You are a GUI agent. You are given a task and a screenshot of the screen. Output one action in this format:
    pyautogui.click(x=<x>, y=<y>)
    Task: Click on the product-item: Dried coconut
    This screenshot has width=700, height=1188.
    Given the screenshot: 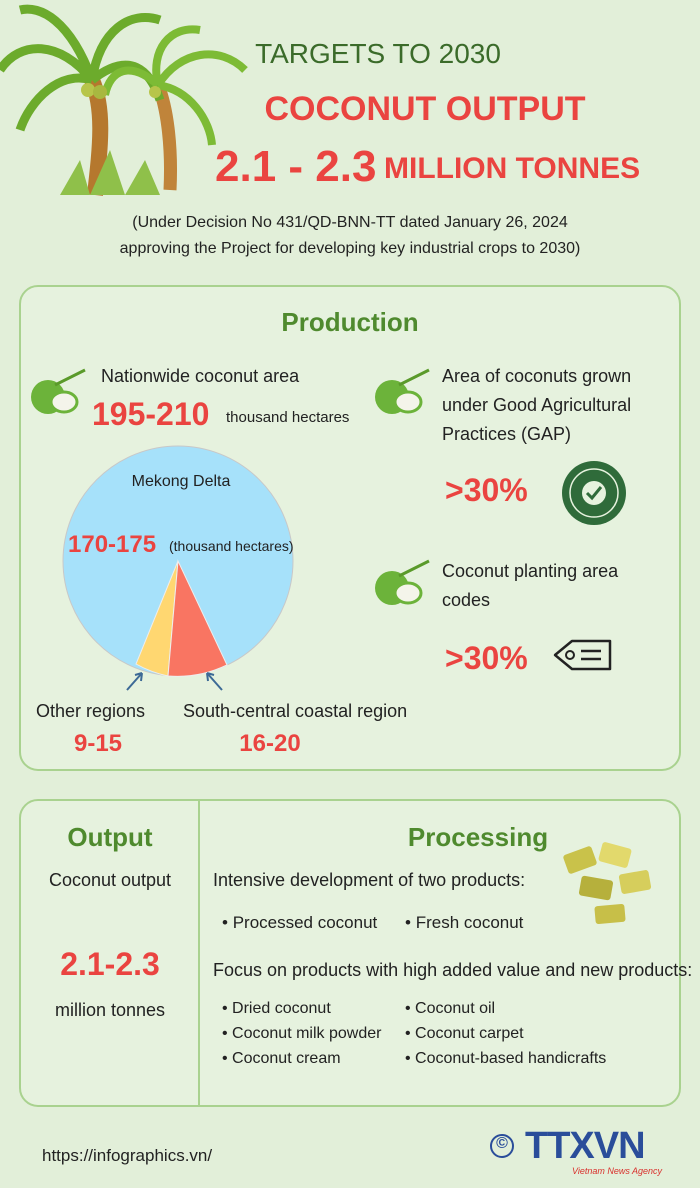 What is the action you would take?
    pyautogui.click(x=276, y=1009)
    